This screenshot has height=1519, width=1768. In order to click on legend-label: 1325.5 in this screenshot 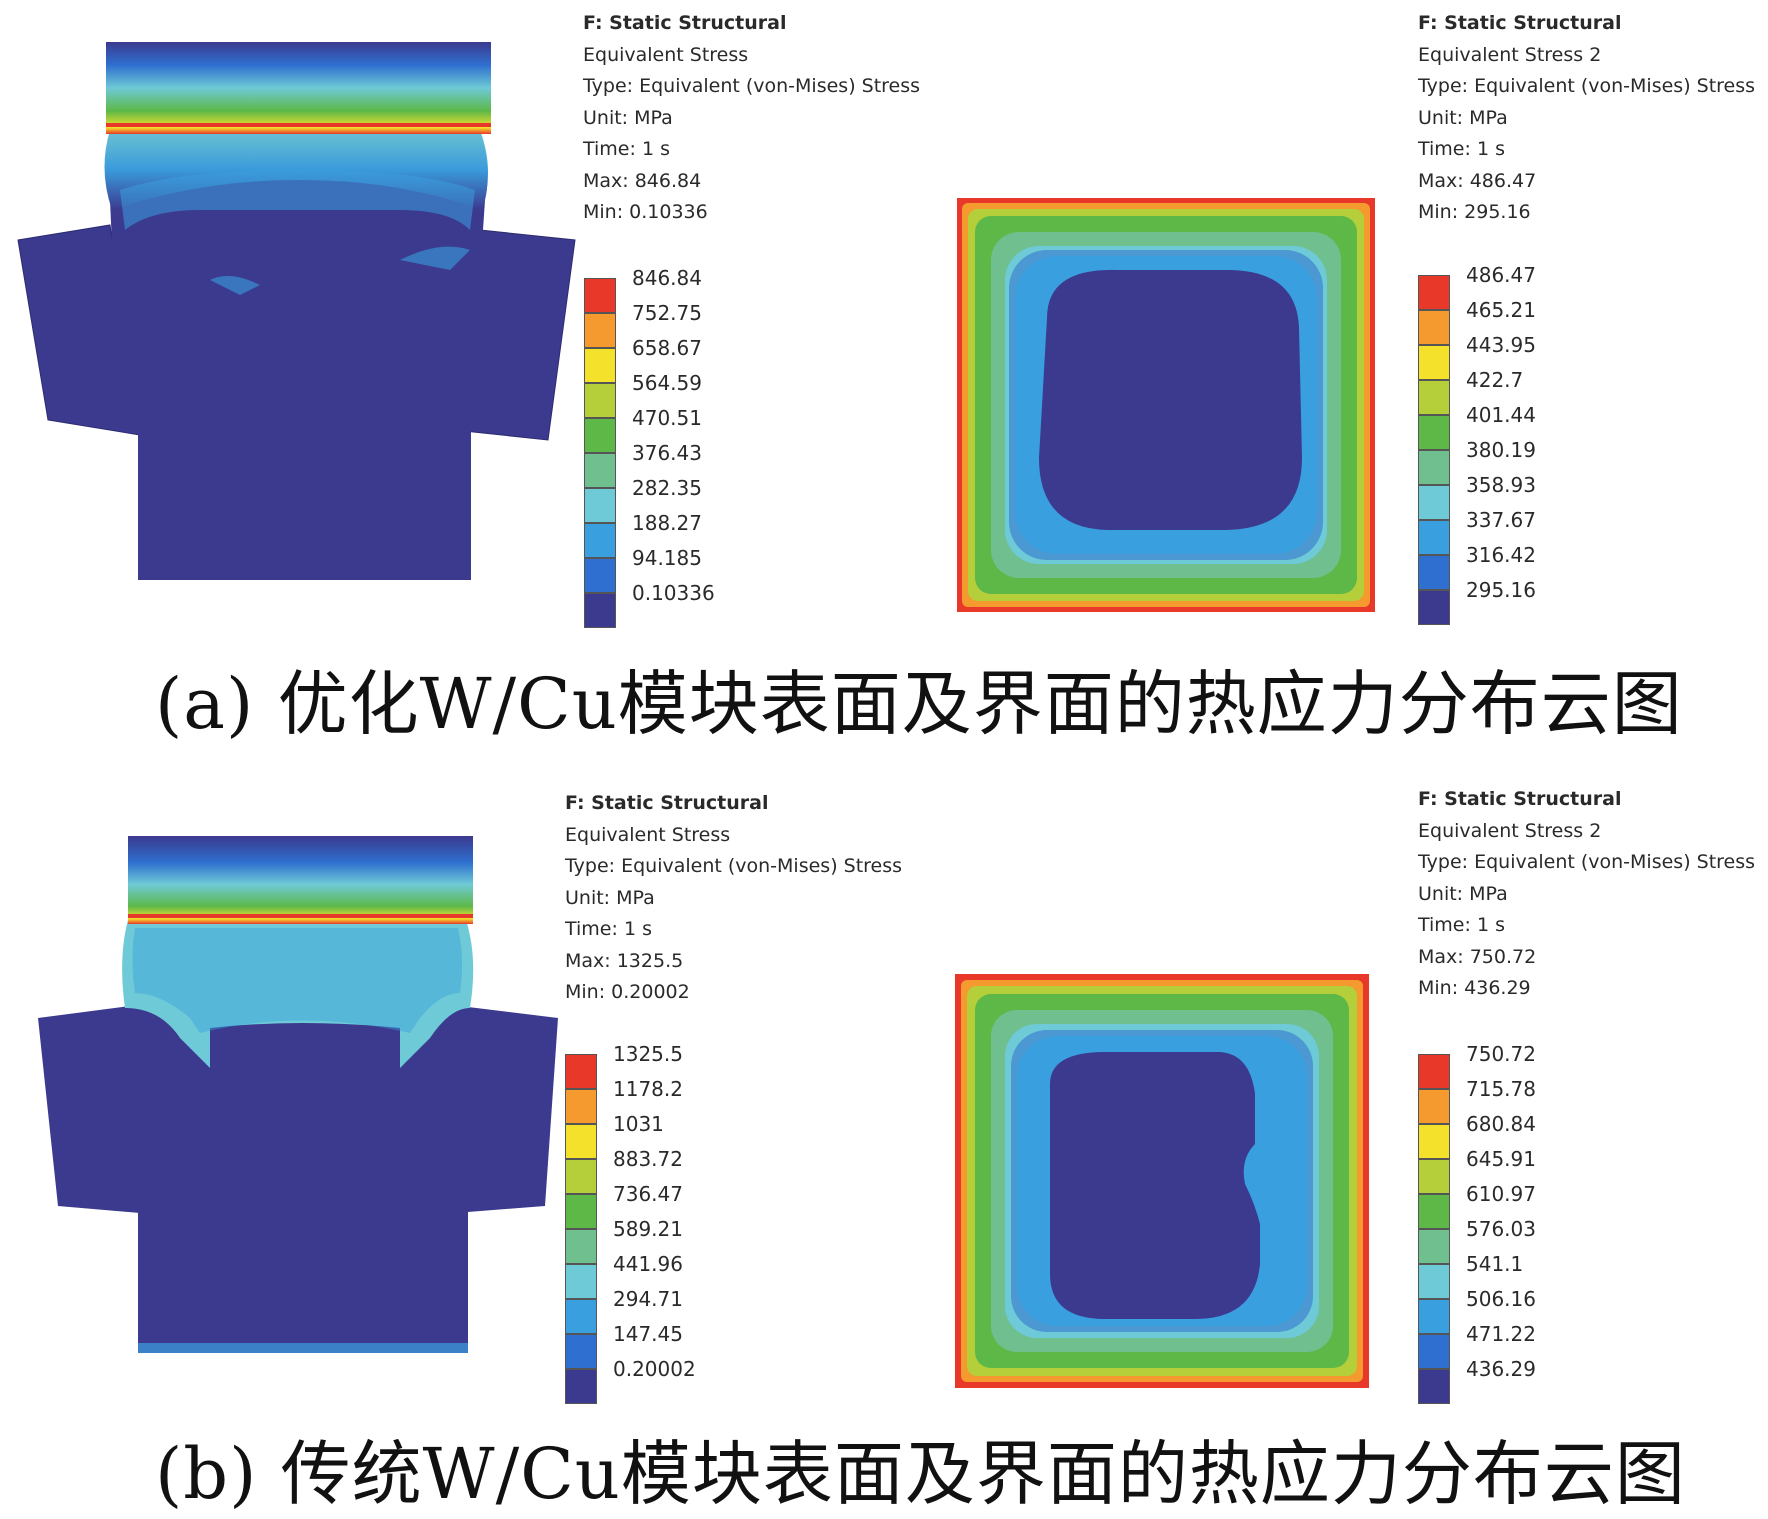, I will do `click(648, 1054)`.